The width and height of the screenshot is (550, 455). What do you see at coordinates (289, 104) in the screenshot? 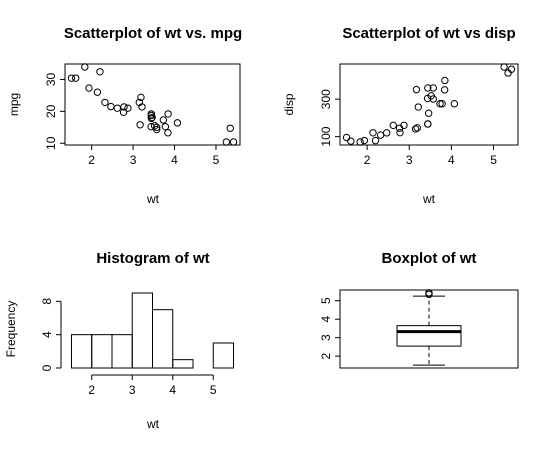
I see `y-axis-label: disp` at bounding box center [289, 104].